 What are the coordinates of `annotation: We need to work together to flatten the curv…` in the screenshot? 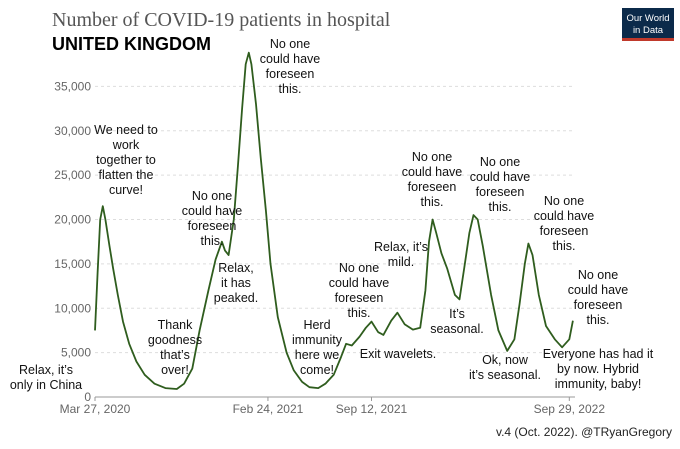 It's located at (126, 160).